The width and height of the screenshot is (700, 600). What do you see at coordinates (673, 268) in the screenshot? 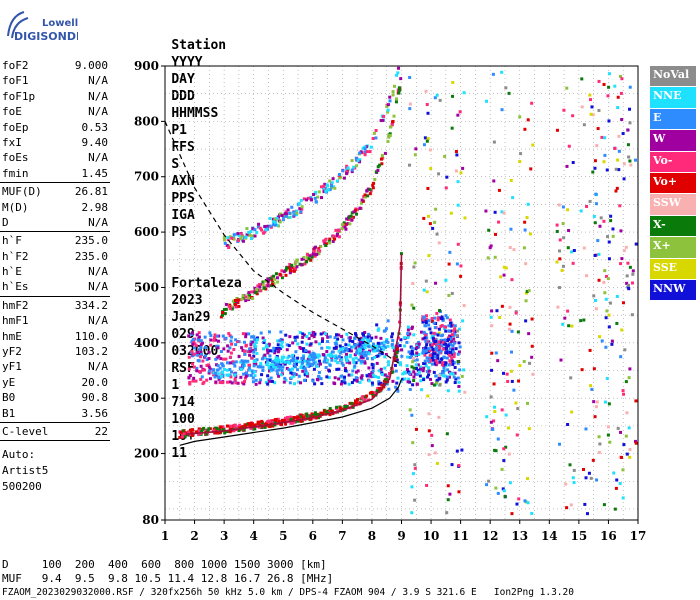
I see `legend-item-sse: SSE` at bounding box center [673, 268].